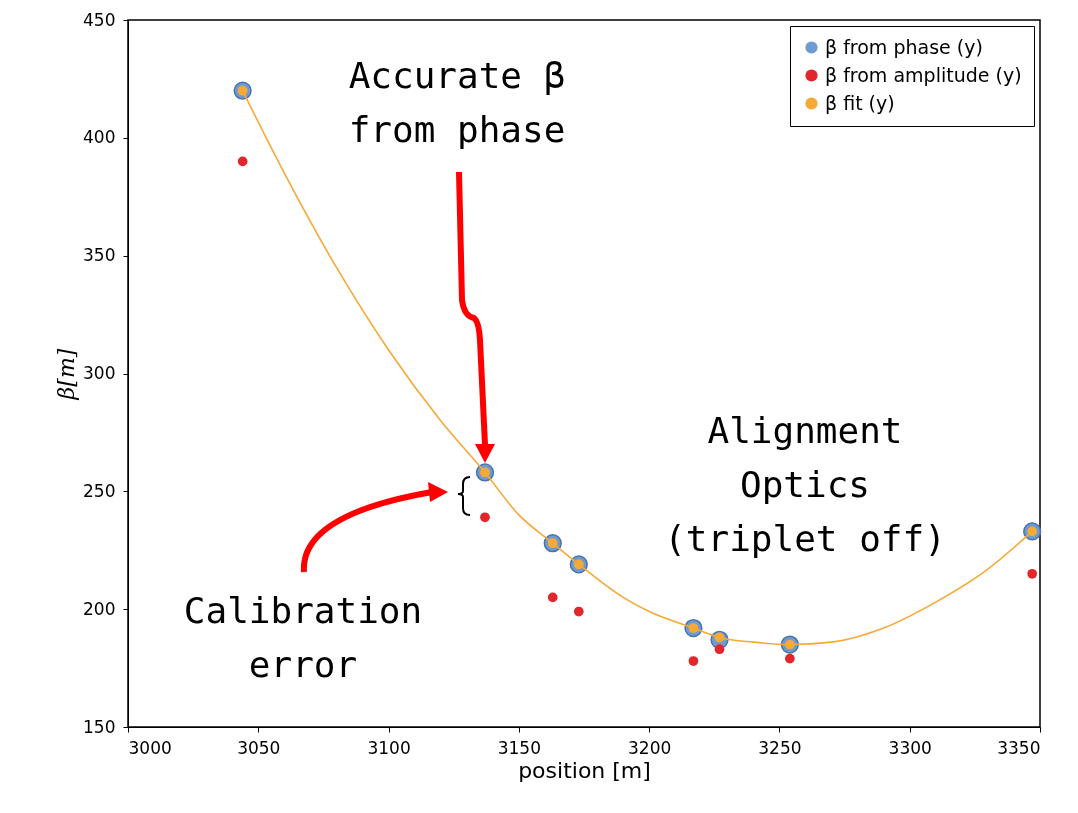  I want to click on y-axis-title: β[m], so click(67, 374).